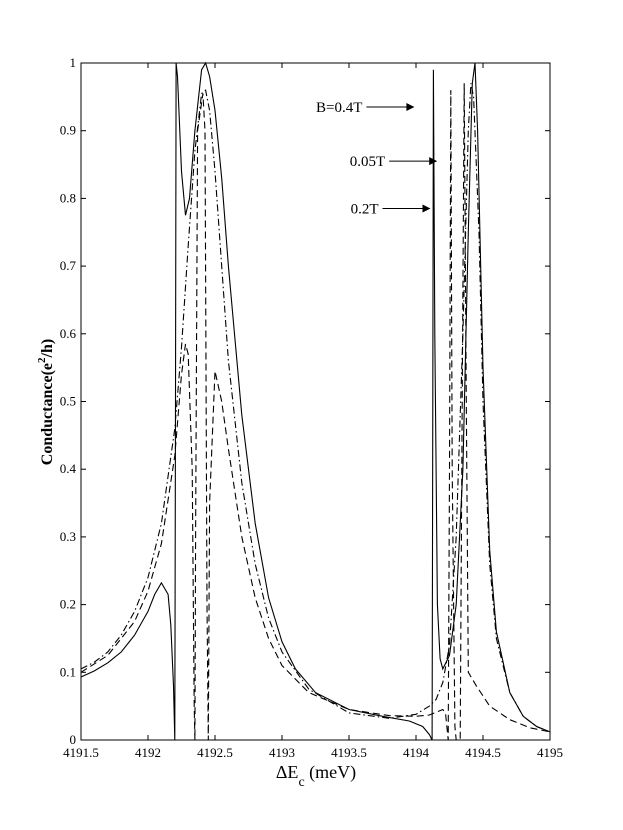 Image resolution: width=623 pixels, height=830 pixels. Describe the element at coordinates (68, 265) in the screenshot. I see `y-tick-label: 0.7` at that location.